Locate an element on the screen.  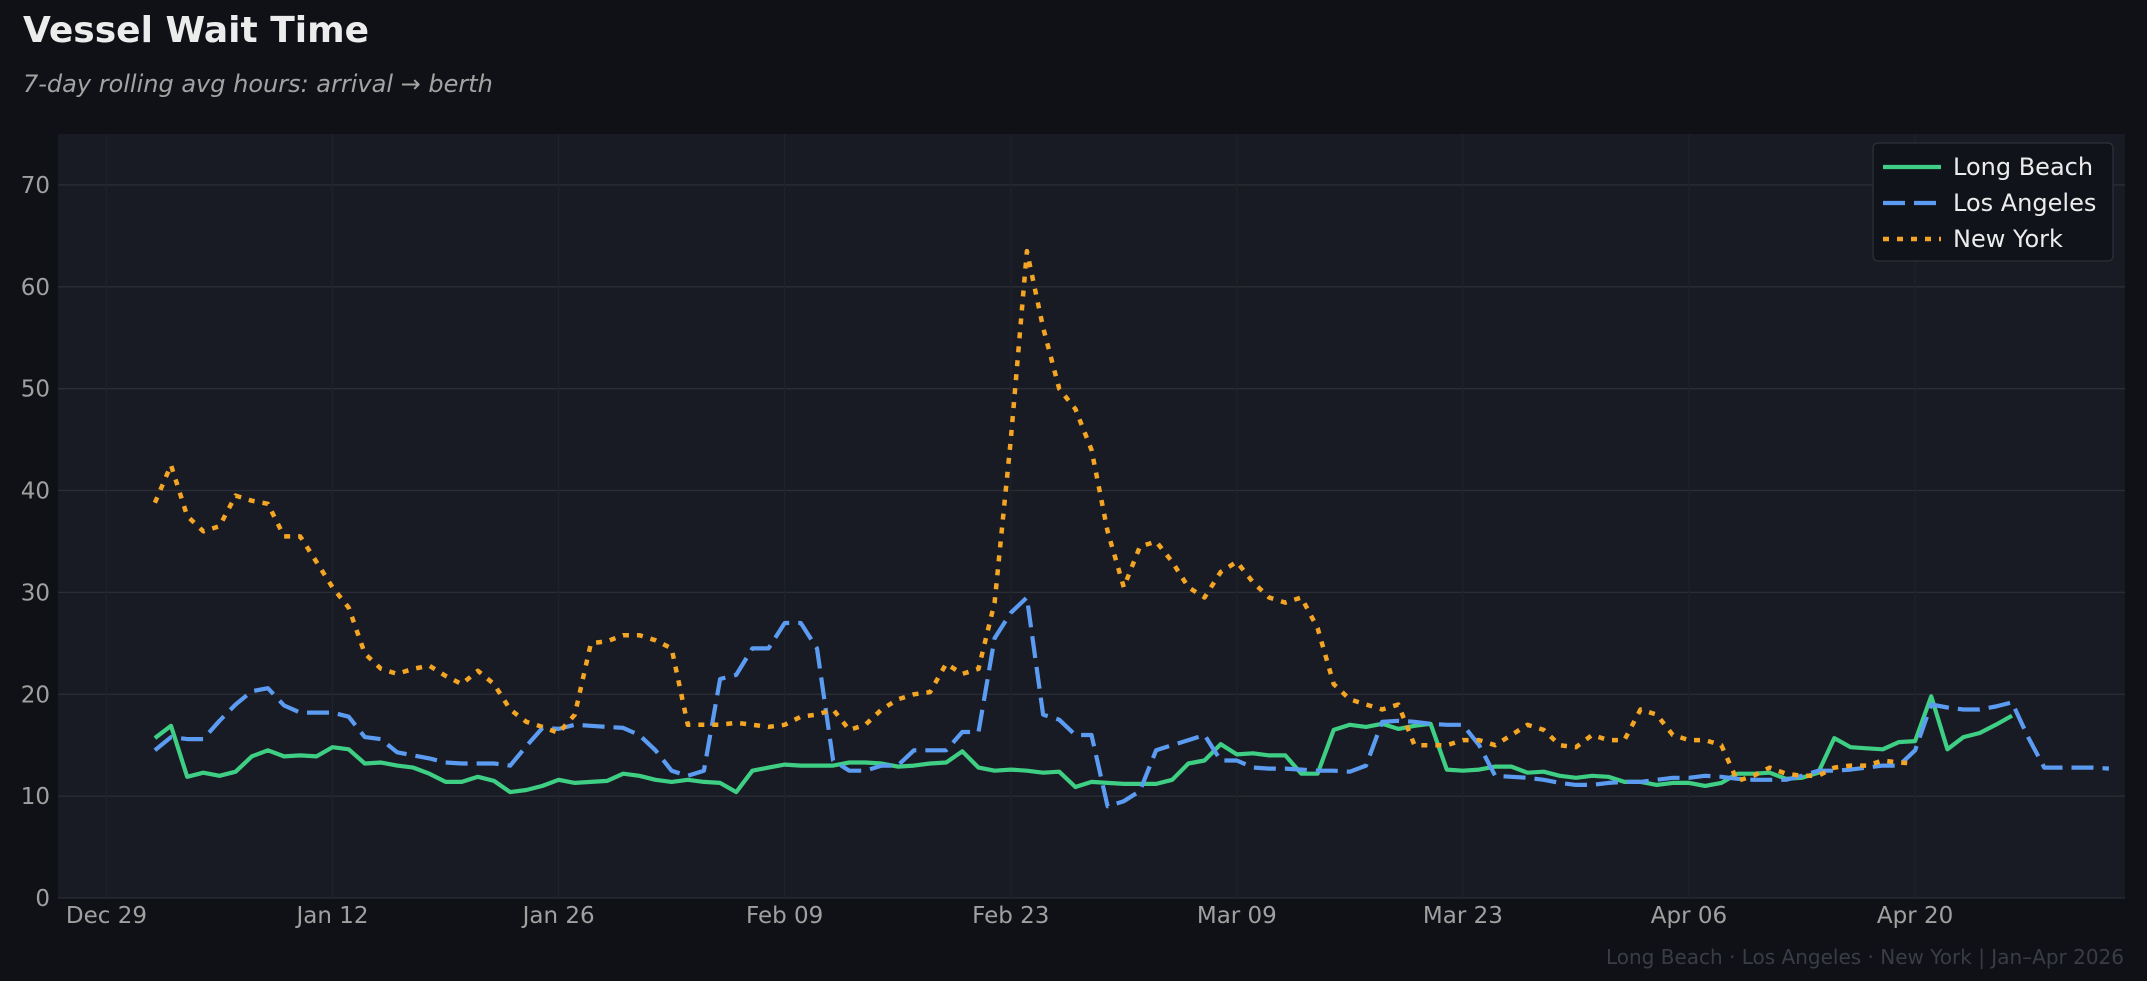
y-tick-label: 70 is located at coordinates (35, 186).